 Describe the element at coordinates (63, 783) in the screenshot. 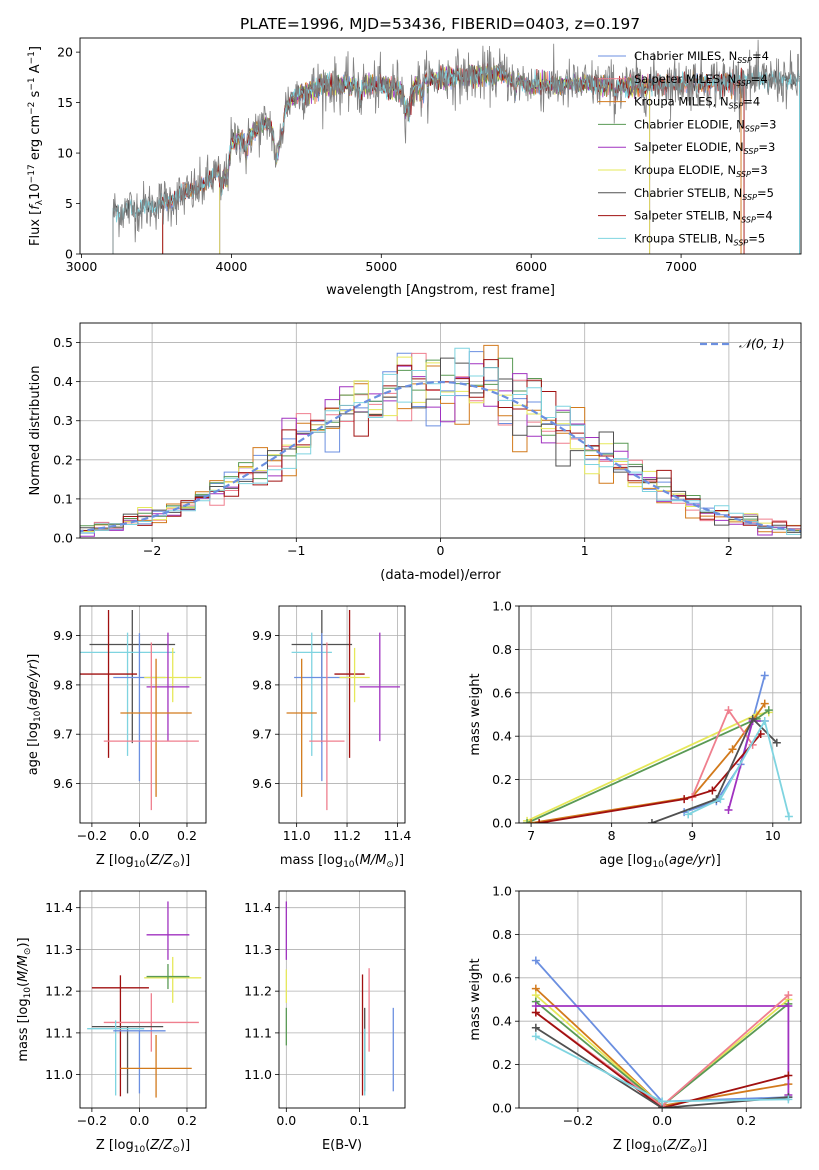

I see `tick-label-y: 9.6` at that location.